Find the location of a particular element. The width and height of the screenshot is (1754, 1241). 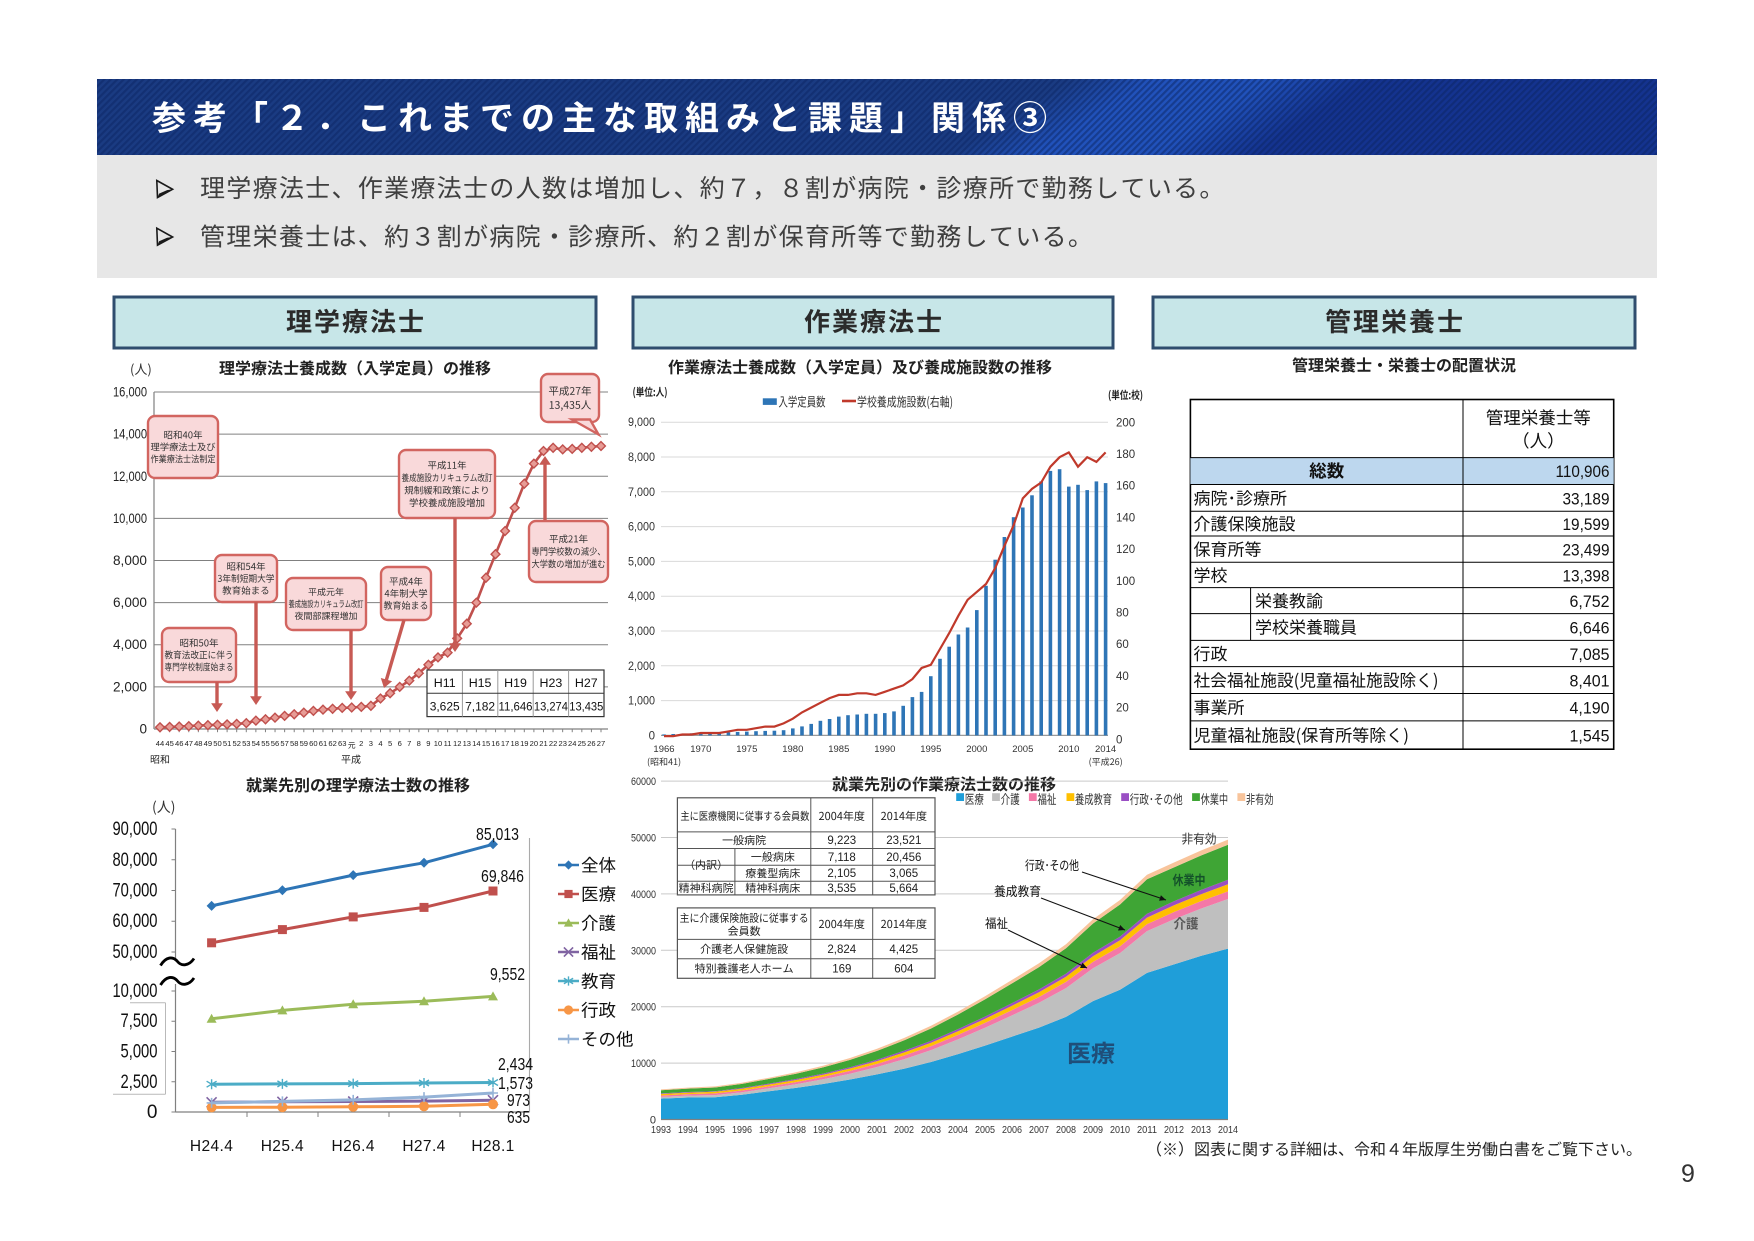

svg-text: 8,401 is located at coordinates (1590, 682).